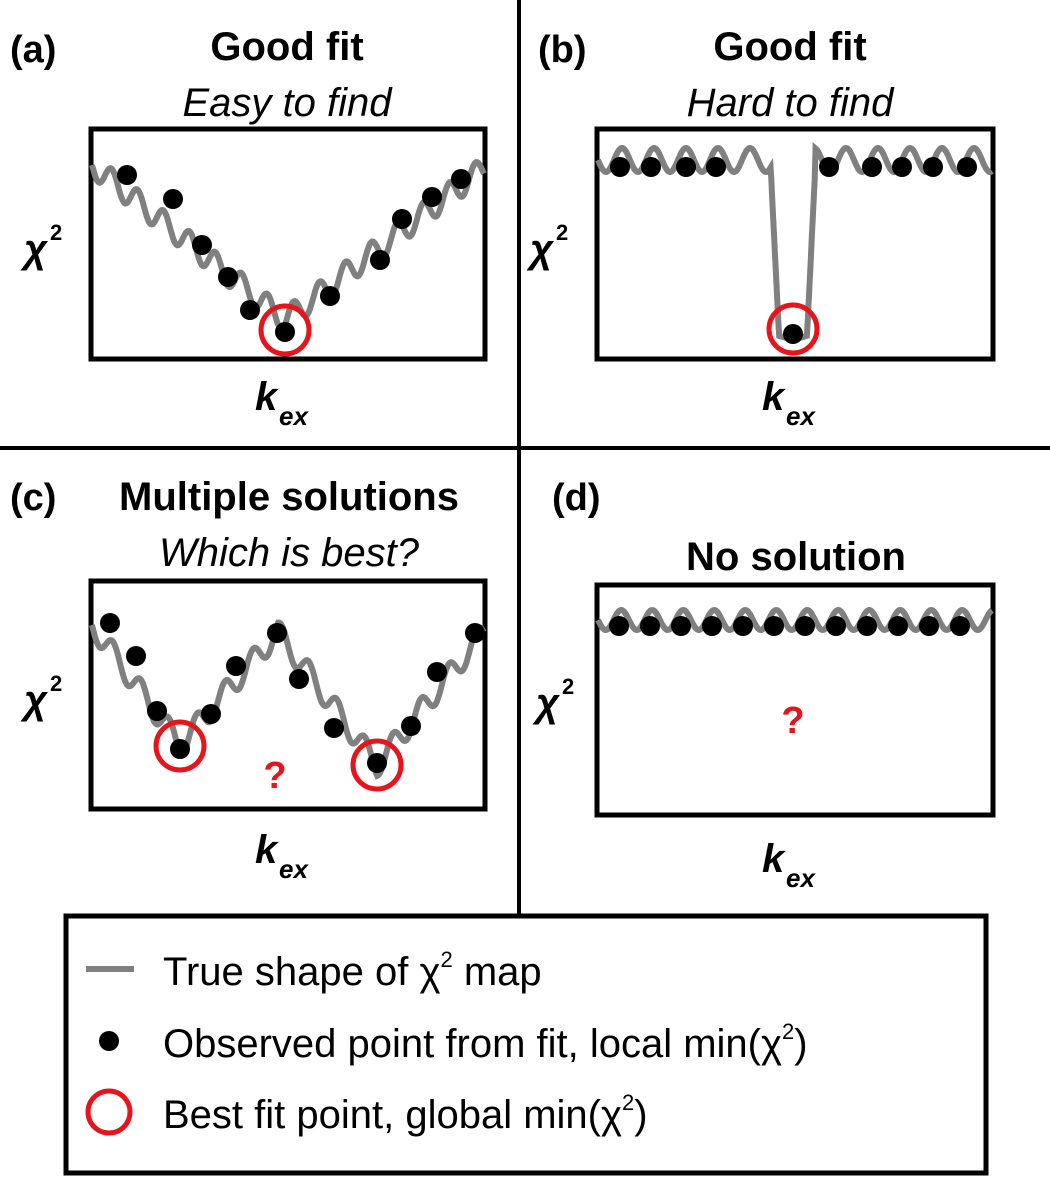 The width and height of the screenshot is (1050, 1200). I want to click on panel-d-x-axis-label: k, so click(774, 859).